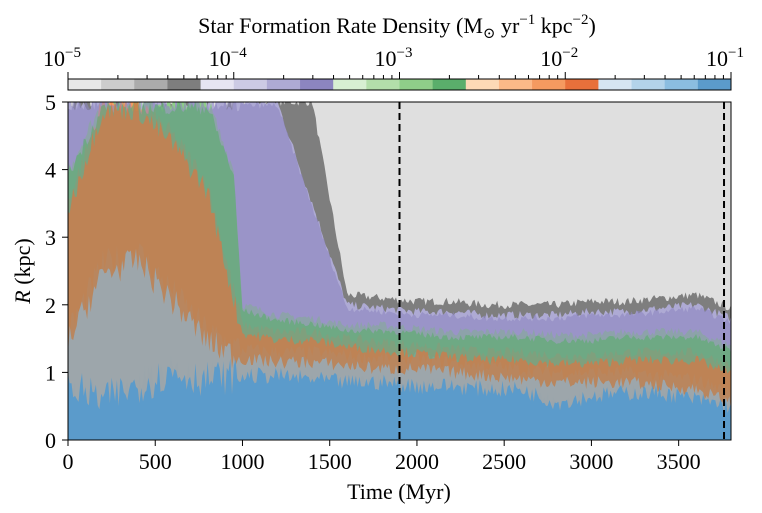  Describe the element at coordinates (399, 491) in the screenshot. I see `x-axis-title: Time (Myr)` at that location.